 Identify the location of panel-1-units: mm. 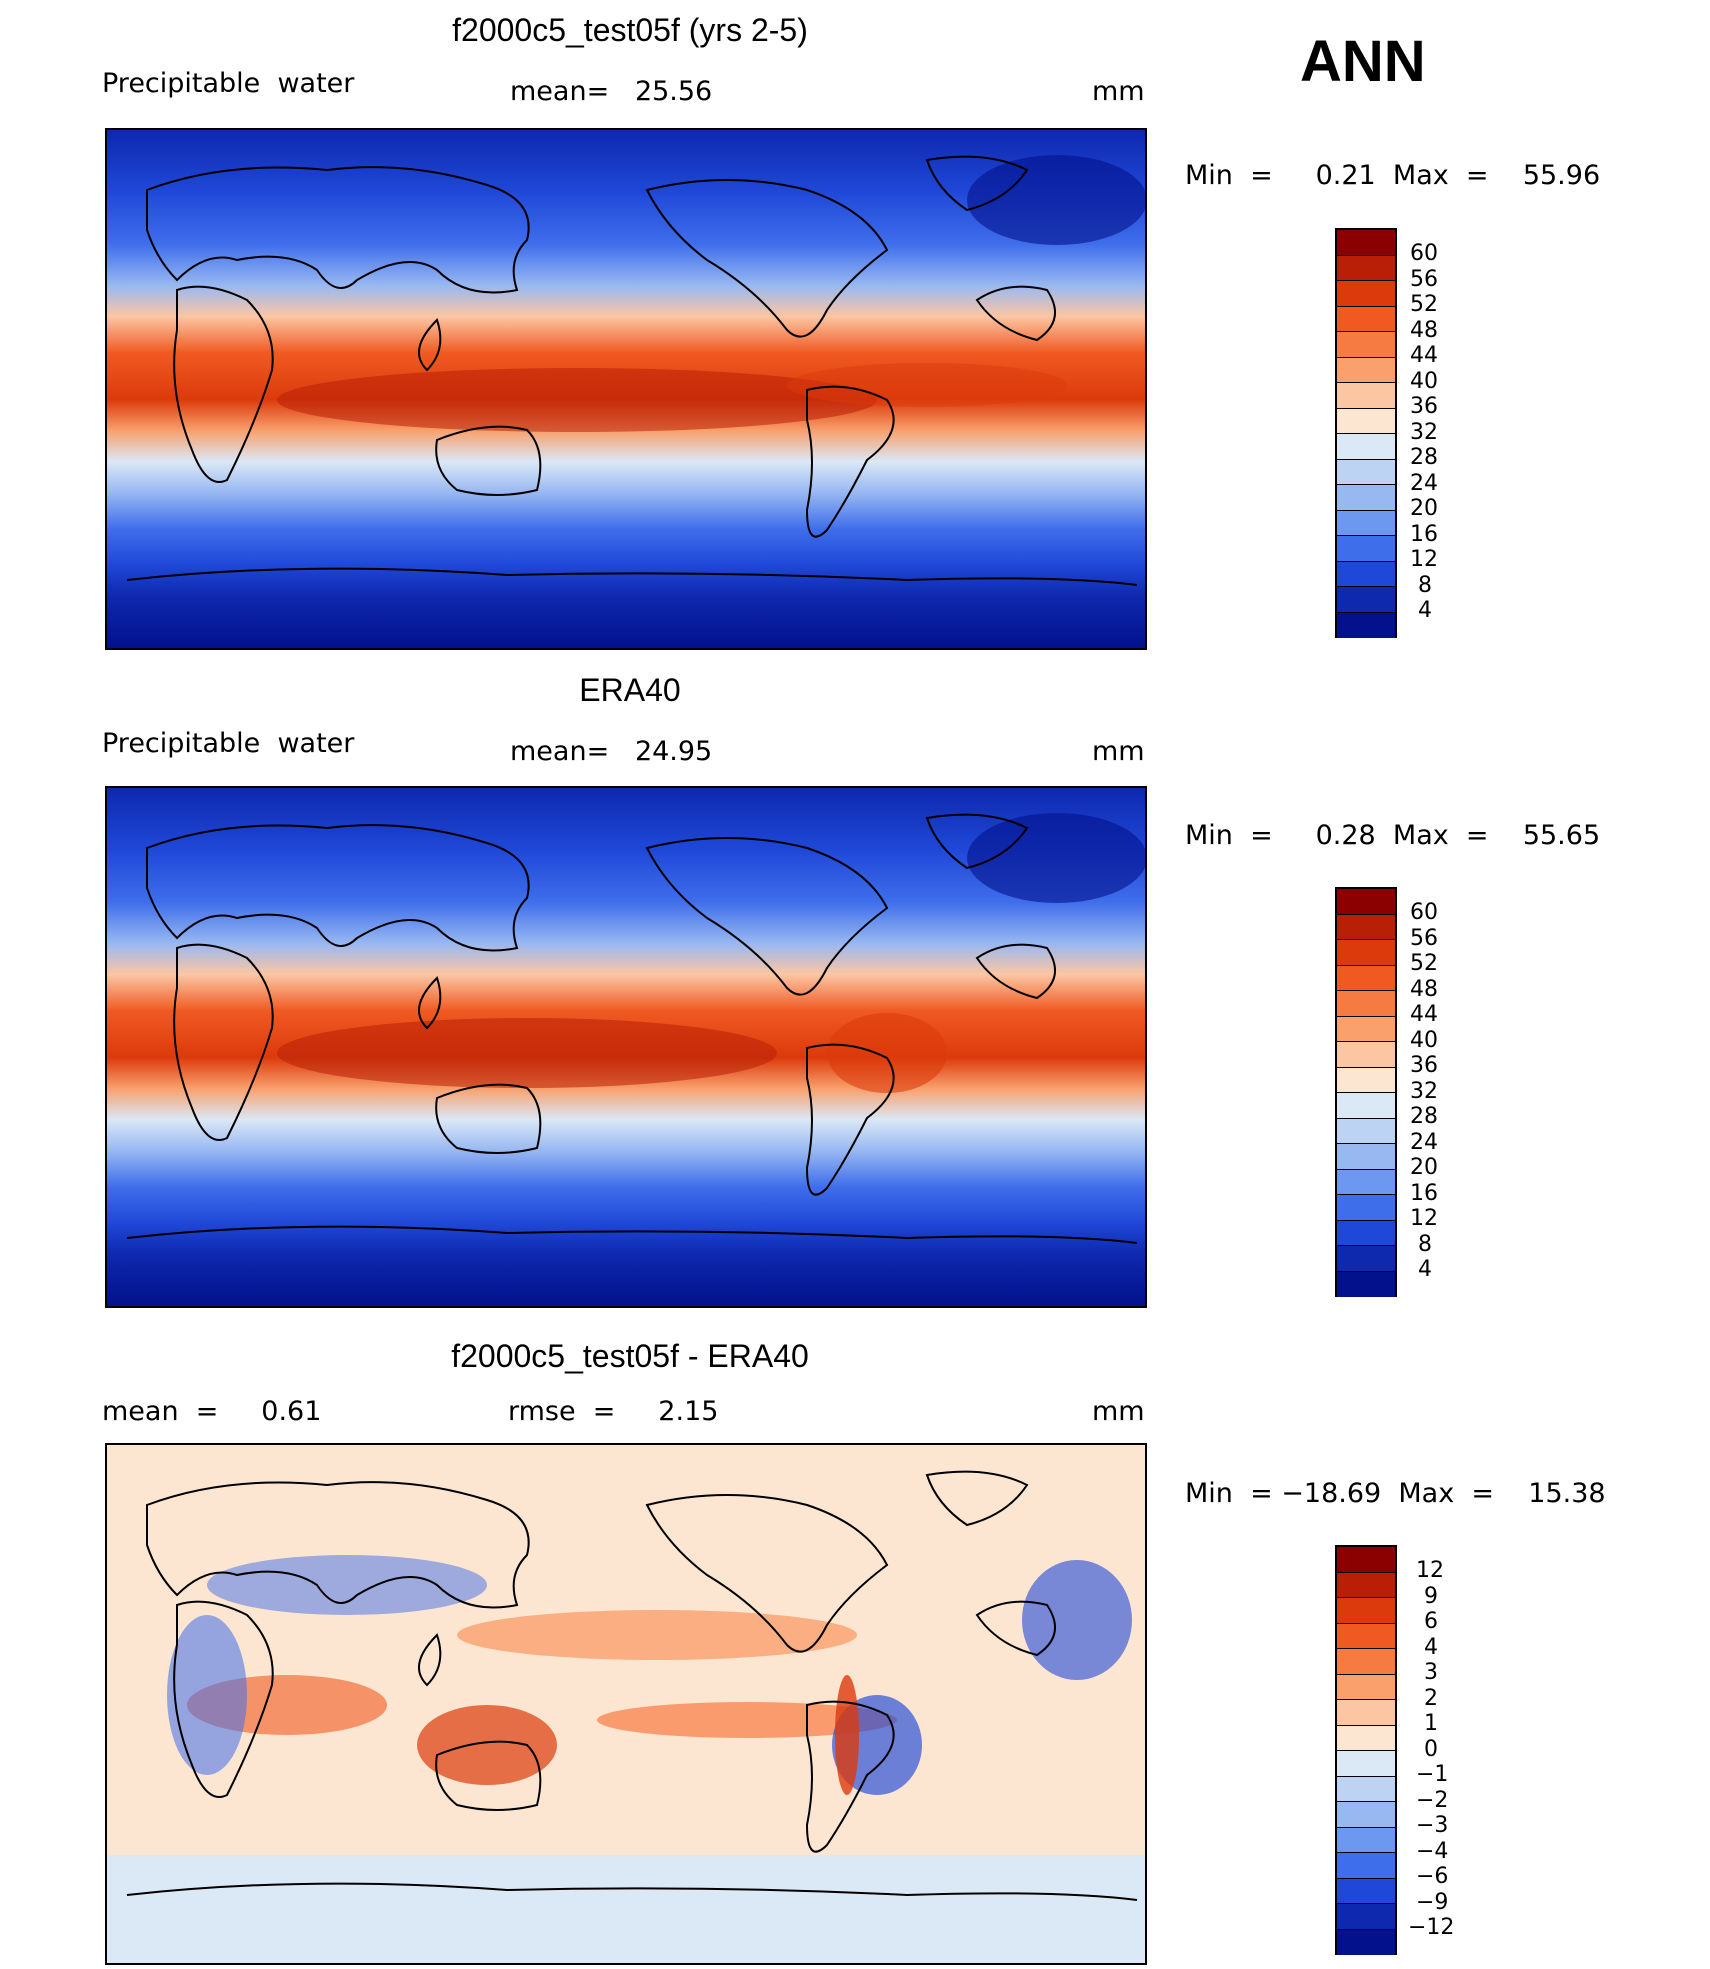
(1118, 91).